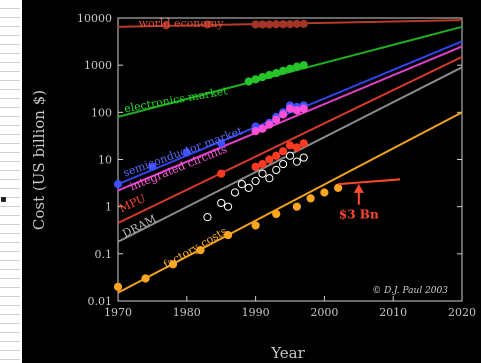 Image resolution: width=481 pixels, height=363 pixels. What do you see at coordinates (410, 291) in the screenshot?
I see `copyright-annotation: © D.J. Paul 2003` at bounding box center [410, 291].